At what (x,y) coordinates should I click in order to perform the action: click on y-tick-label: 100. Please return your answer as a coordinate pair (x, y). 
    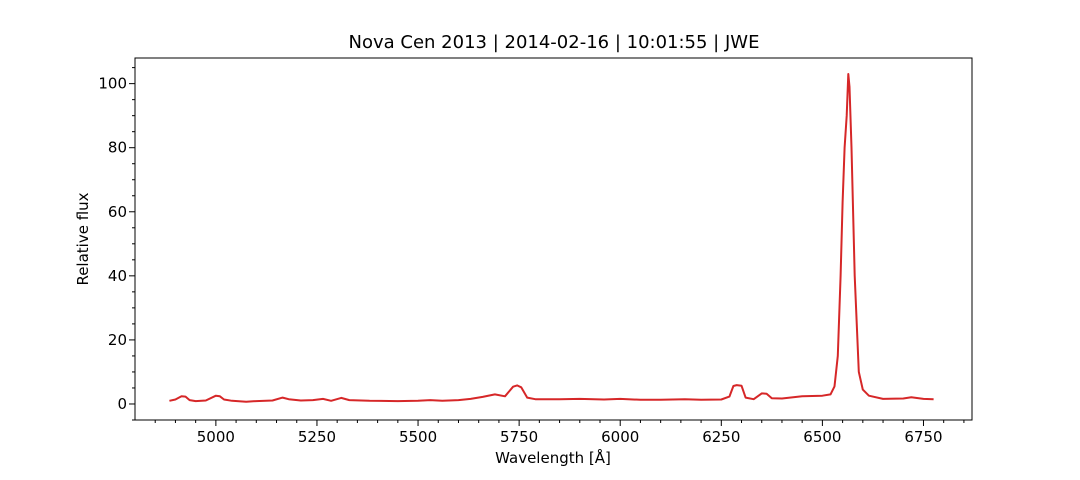
    Looking at the image, I should click on (112, 84).